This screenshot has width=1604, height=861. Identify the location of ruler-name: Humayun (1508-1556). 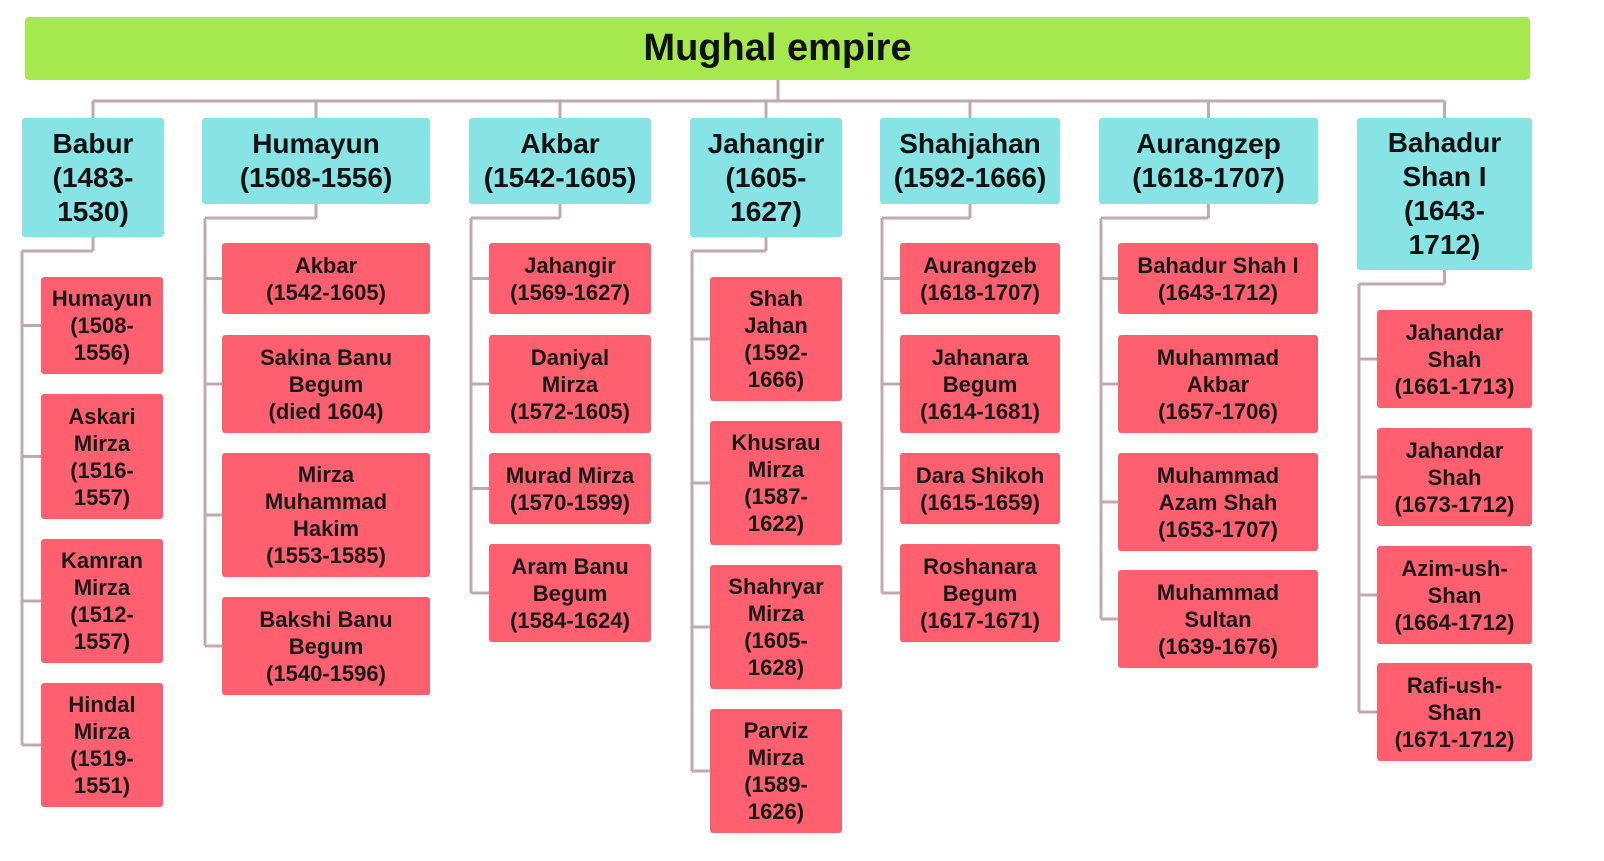
(316, 160).